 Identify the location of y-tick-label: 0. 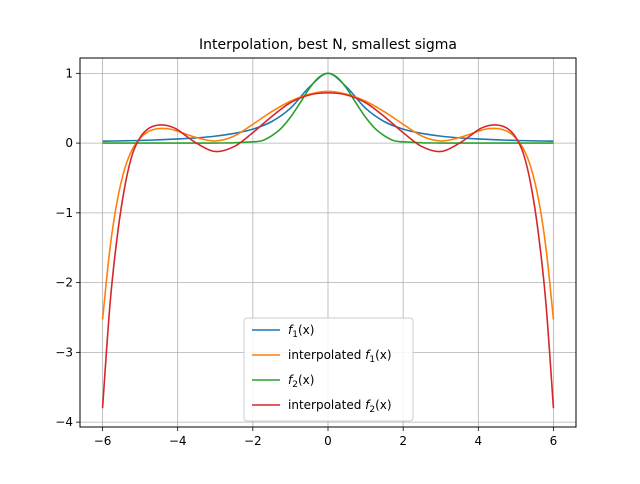
(69, 143).